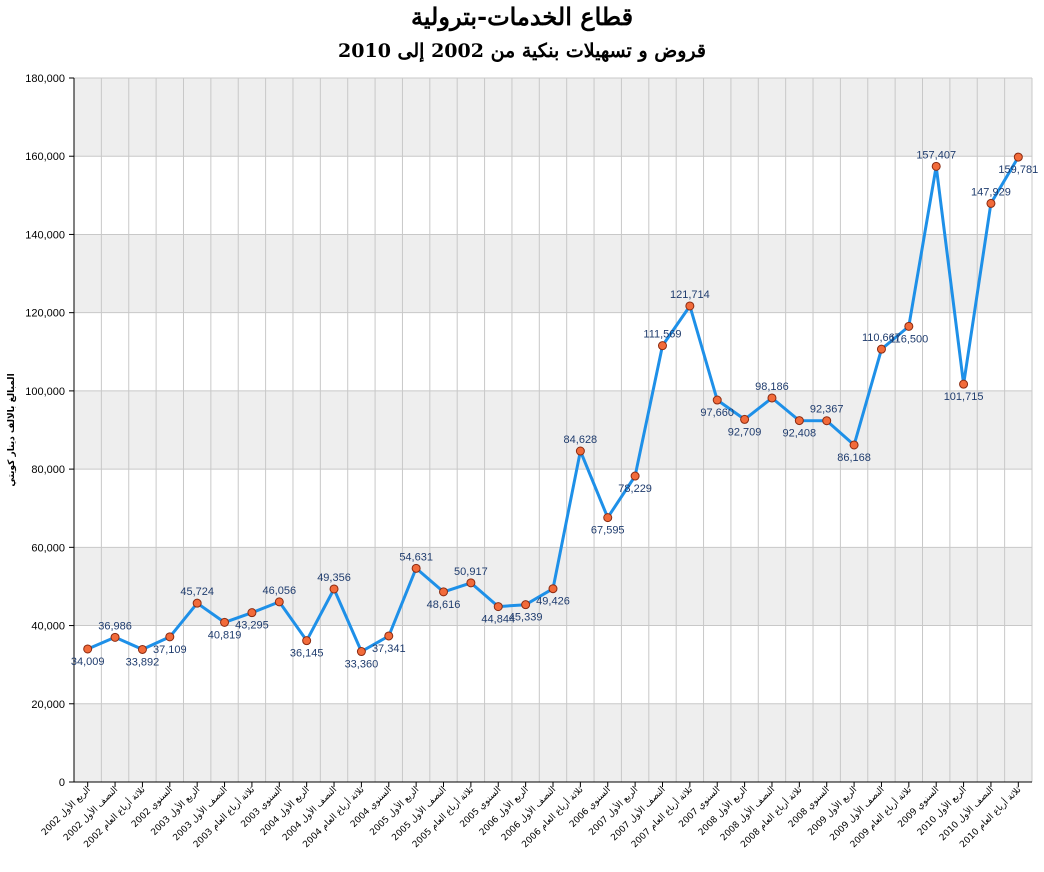 Image resolution: width=1044 pixels, height=872 pixels. I want to click on data-label: 33,892, so click(143, 662).